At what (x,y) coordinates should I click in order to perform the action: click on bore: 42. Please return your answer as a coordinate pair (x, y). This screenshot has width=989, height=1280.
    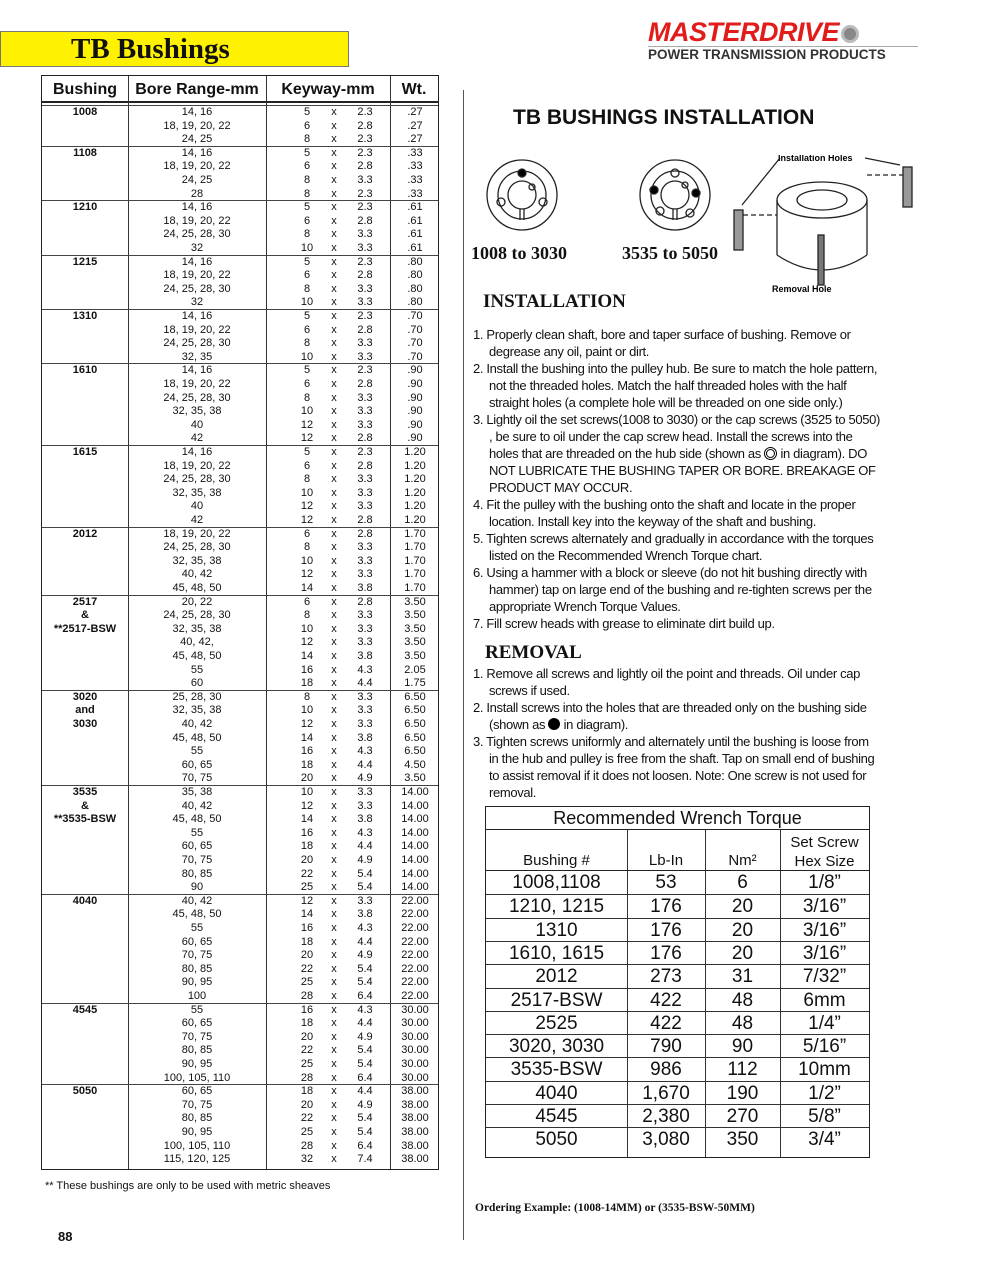
    Looking at the image, I should click on (197, 520).